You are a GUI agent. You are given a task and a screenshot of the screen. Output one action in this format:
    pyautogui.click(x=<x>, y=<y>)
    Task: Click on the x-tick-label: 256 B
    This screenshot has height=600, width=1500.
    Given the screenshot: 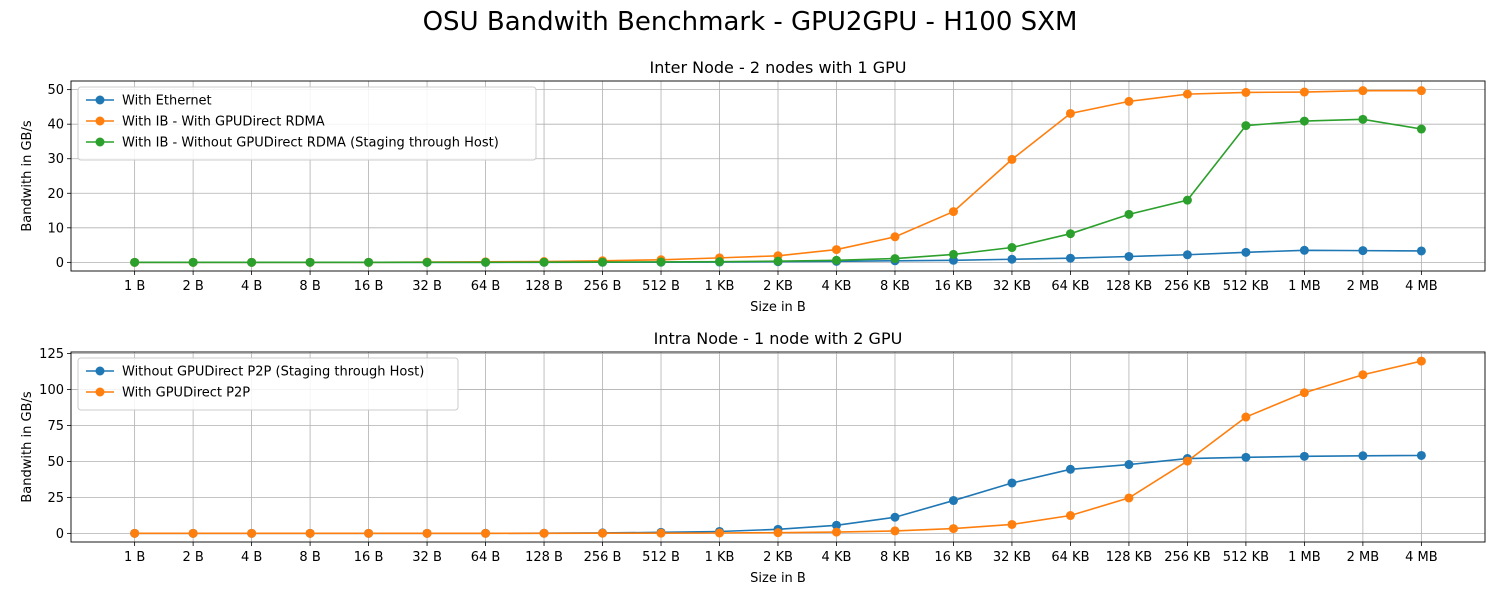 What is the action you would take?
    pyautogui.click(x=603, y=286)
    